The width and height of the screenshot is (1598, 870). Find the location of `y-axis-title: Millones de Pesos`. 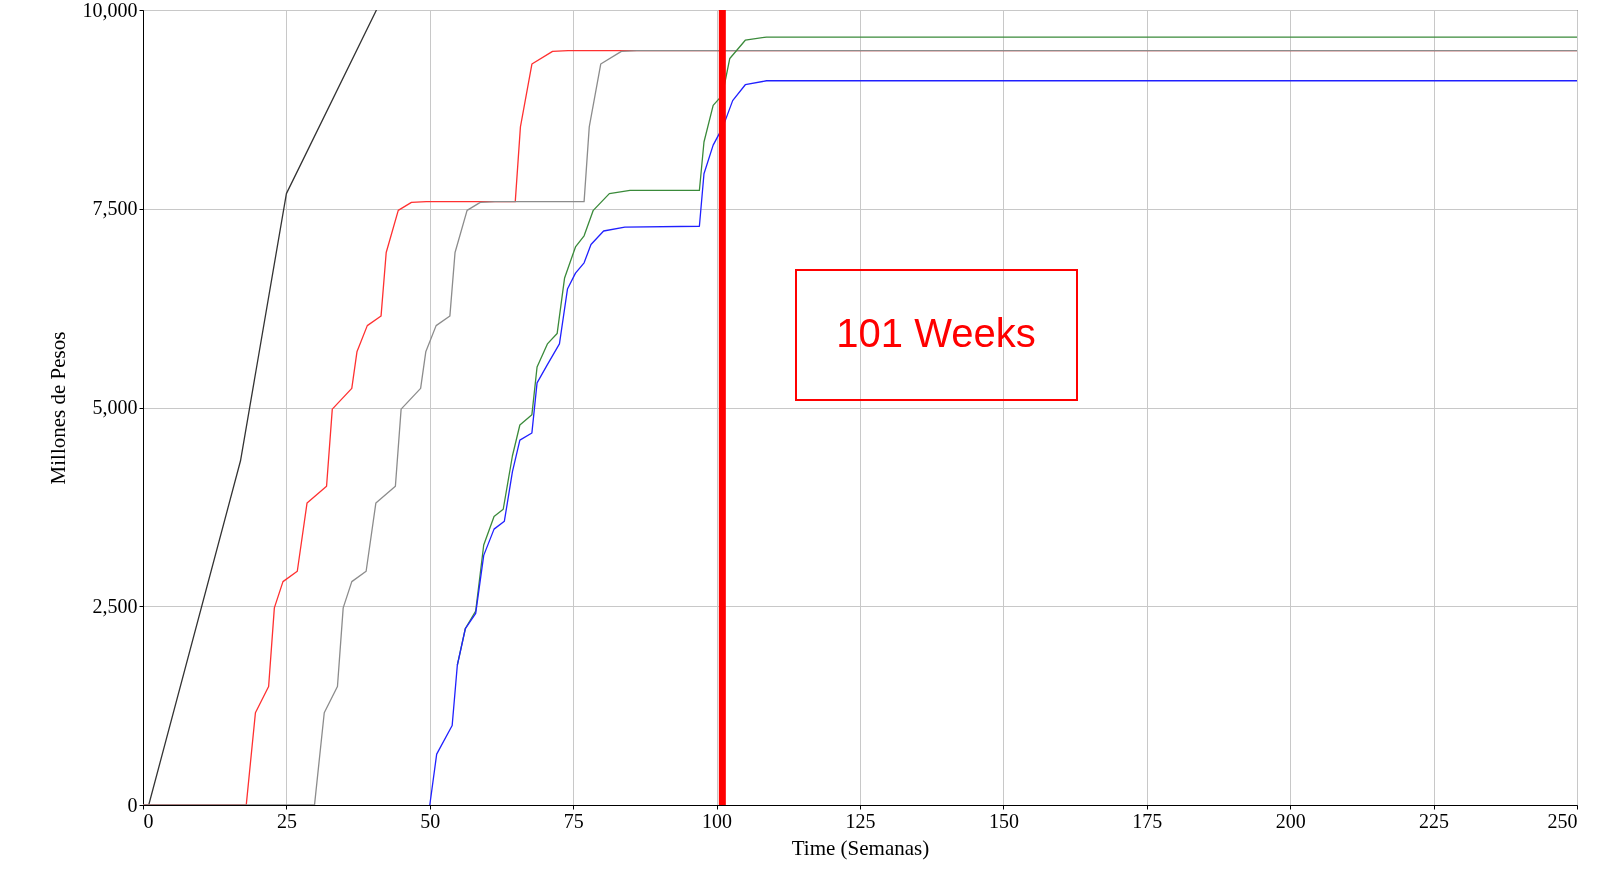

y-axis-title: Millones de Pesos is located at coordinates (57, 408).